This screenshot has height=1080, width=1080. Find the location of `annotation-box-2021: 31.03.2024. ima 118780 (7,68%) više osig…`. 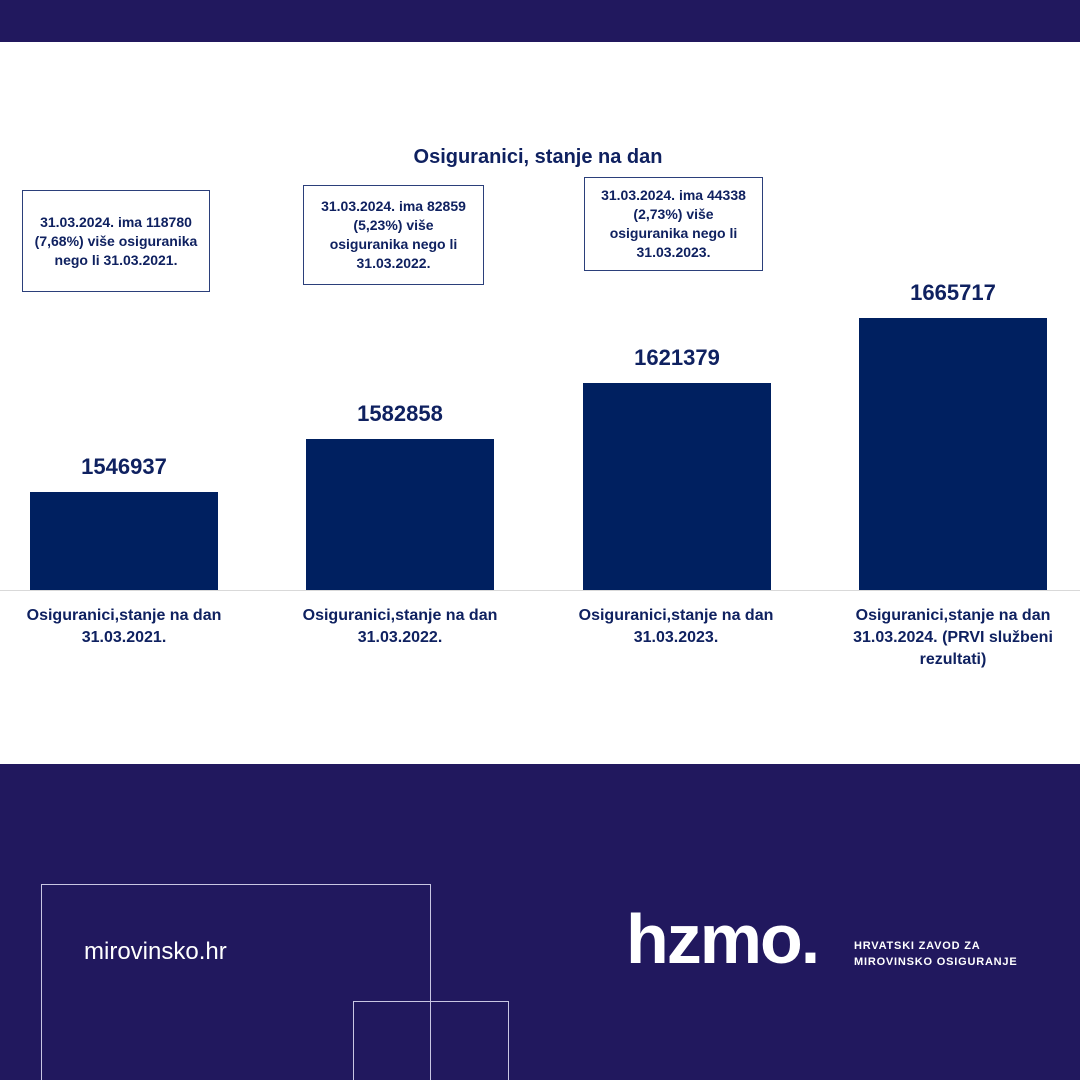

annotation-box-2021: 31.03.2024. ima 118780 (7,68%) više osig… is located at coordinates (116, 241).